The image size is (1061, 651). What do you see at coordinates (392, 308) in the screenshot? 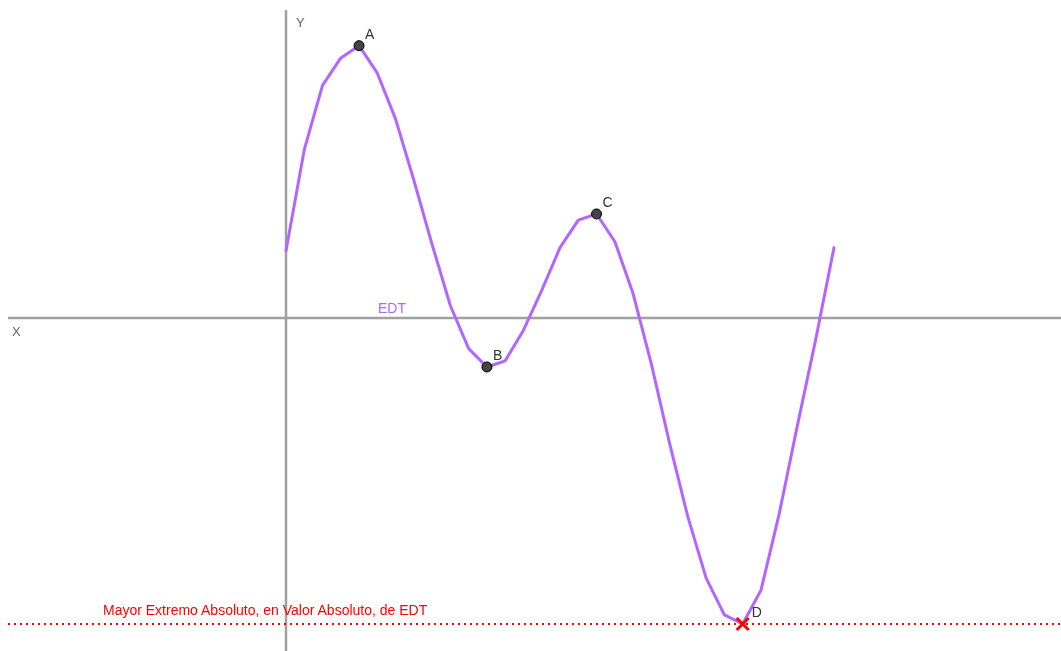
I see `text: EDT` at bounding box center [392, 308].